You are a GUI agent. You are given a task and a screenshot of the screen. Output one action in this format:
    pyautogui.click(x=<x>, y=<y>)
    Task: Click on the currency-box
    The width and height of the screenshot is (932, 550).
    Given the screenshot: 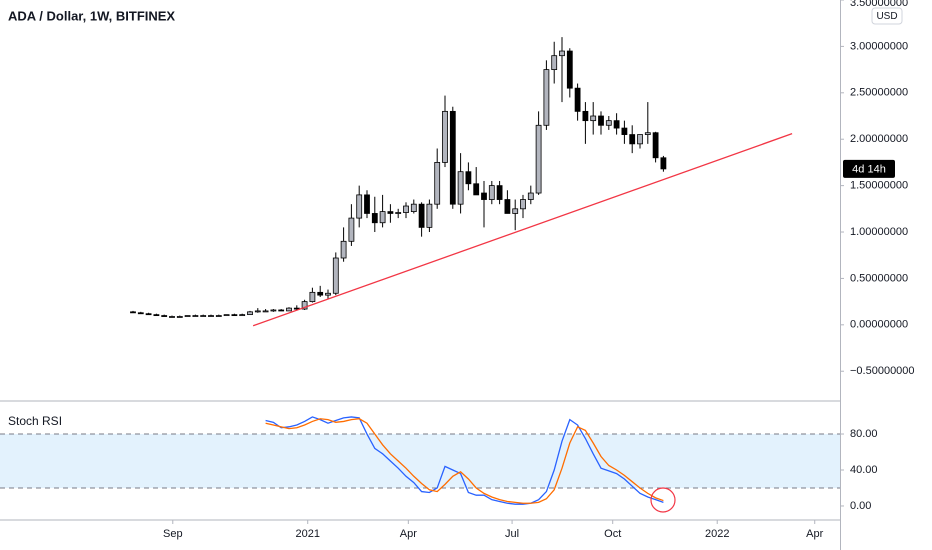 What is the action you would take?
    pyautogui.click(x=887, y=16)
    